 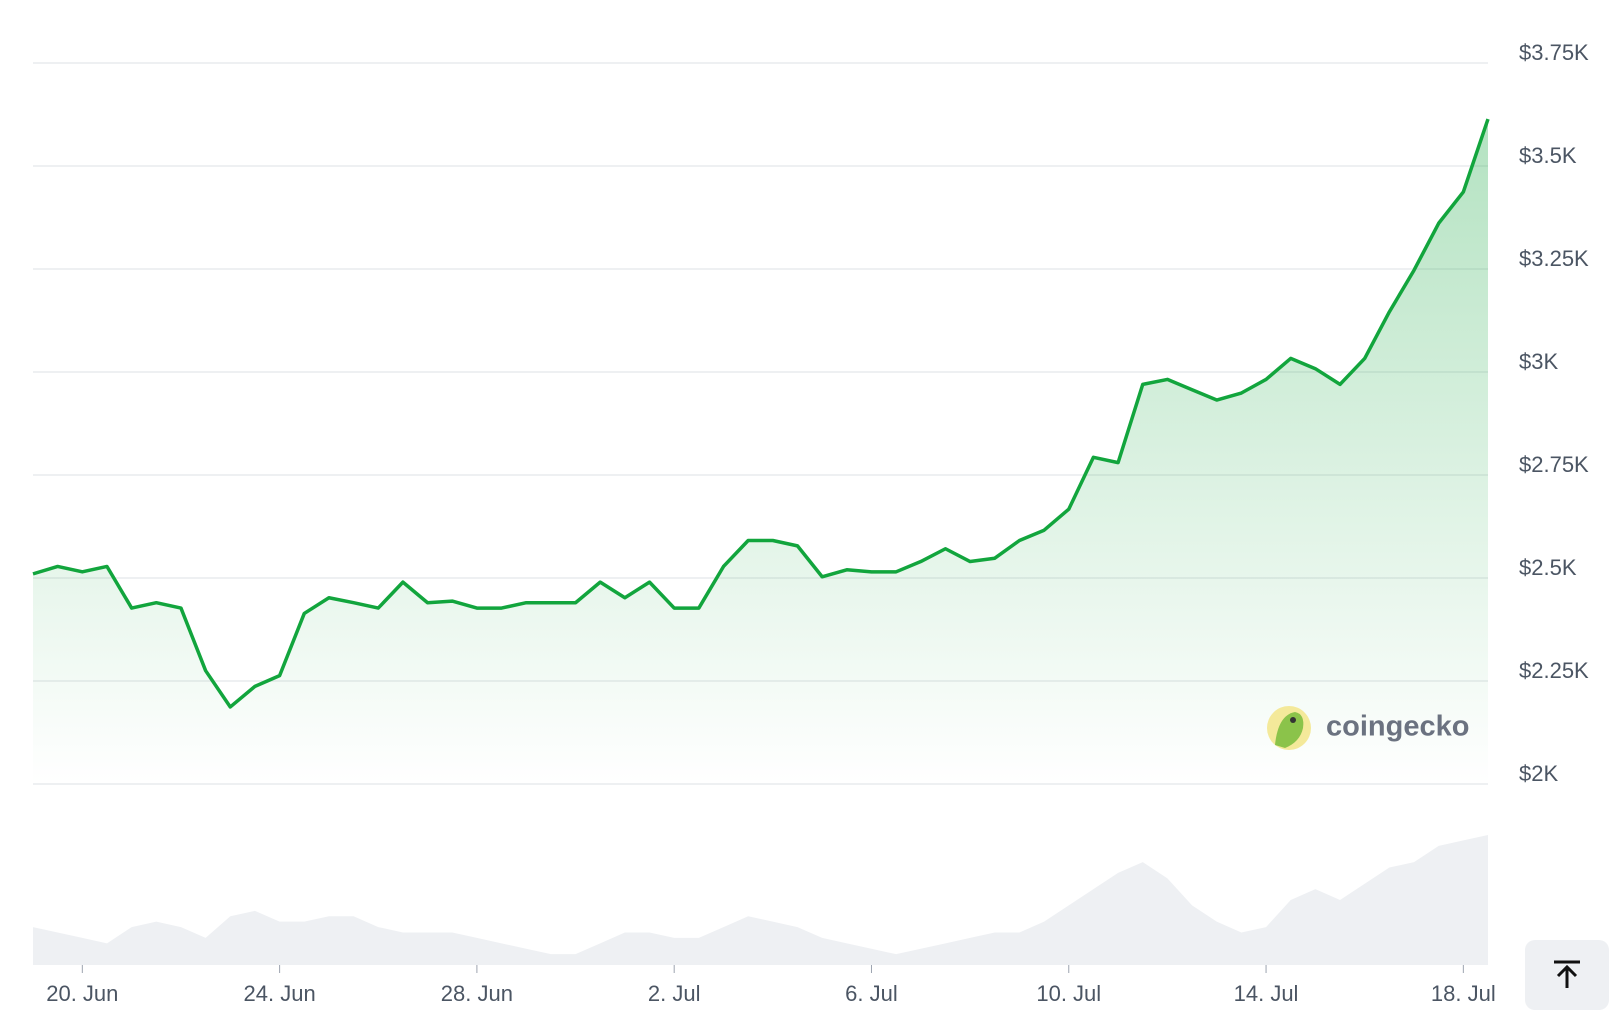 I want to click on y-tick-label: $3.75K, so click(x=1554, y=52).